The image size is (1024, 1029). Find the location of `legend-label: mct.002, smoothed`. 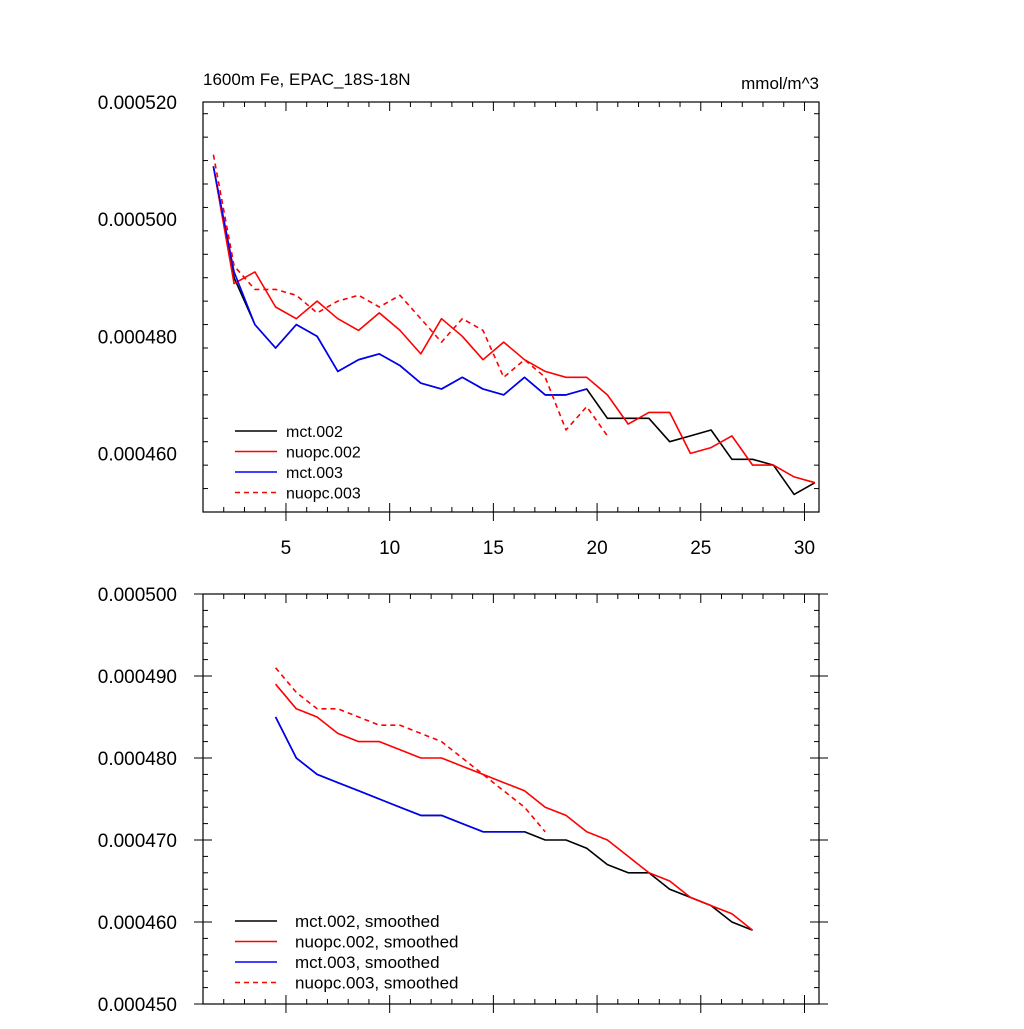

legend-label: mct.002, smoothed is located at coordinates (367, 921).